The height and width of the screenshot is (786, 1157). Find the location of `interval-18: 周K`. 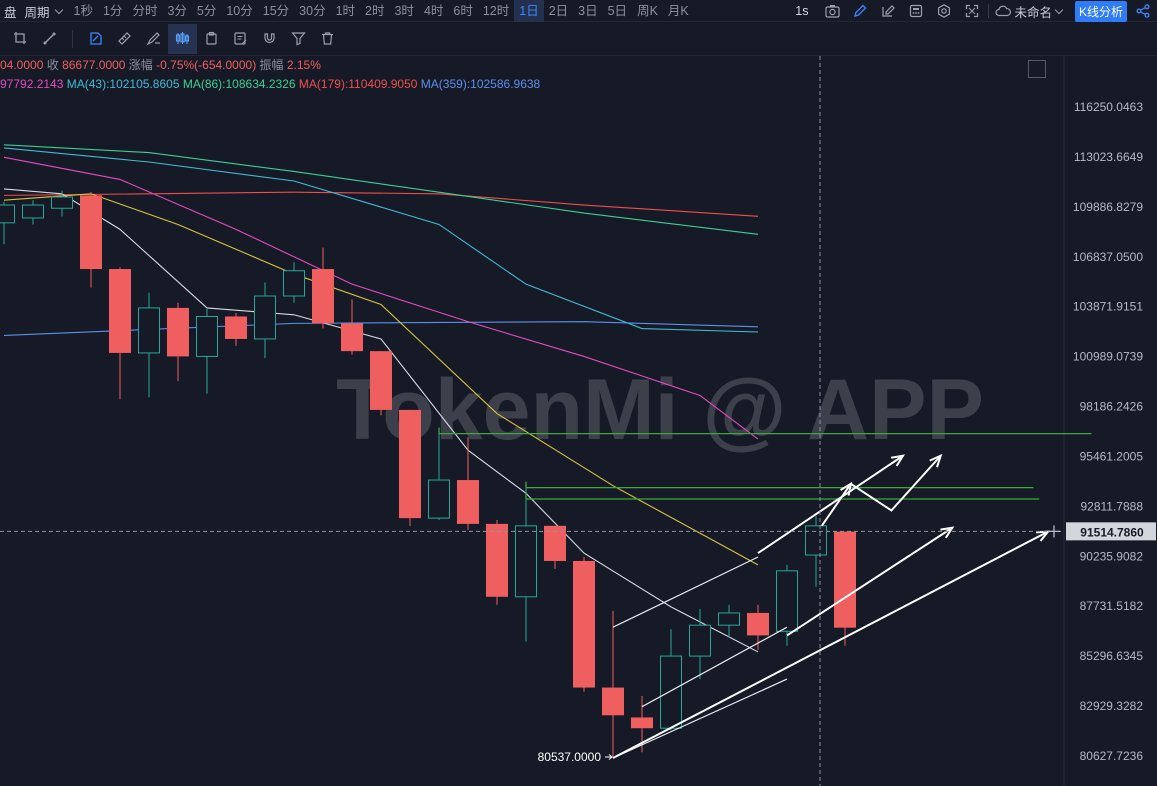

interval-18: 周K is located at coordinates (647, 11).